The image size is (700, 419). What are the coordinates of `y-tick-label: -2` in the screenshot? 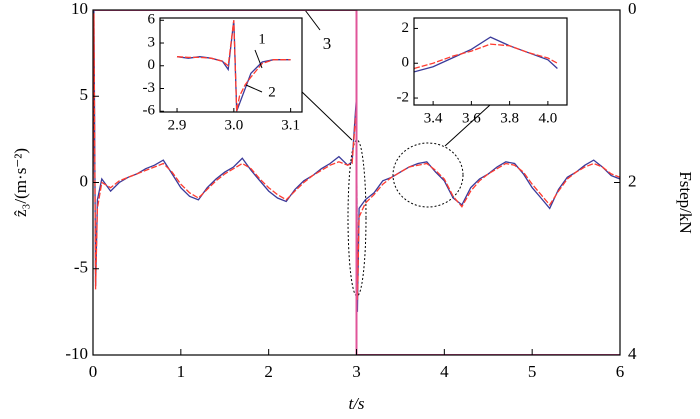 It's located at (403, 97).